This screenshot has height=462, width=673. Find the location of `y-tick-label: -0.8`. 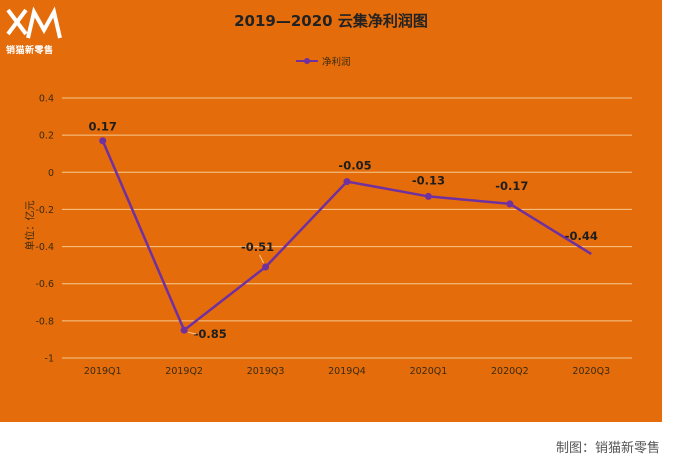

y-tick-label: -0.8 is located at coordinates (44, 321).